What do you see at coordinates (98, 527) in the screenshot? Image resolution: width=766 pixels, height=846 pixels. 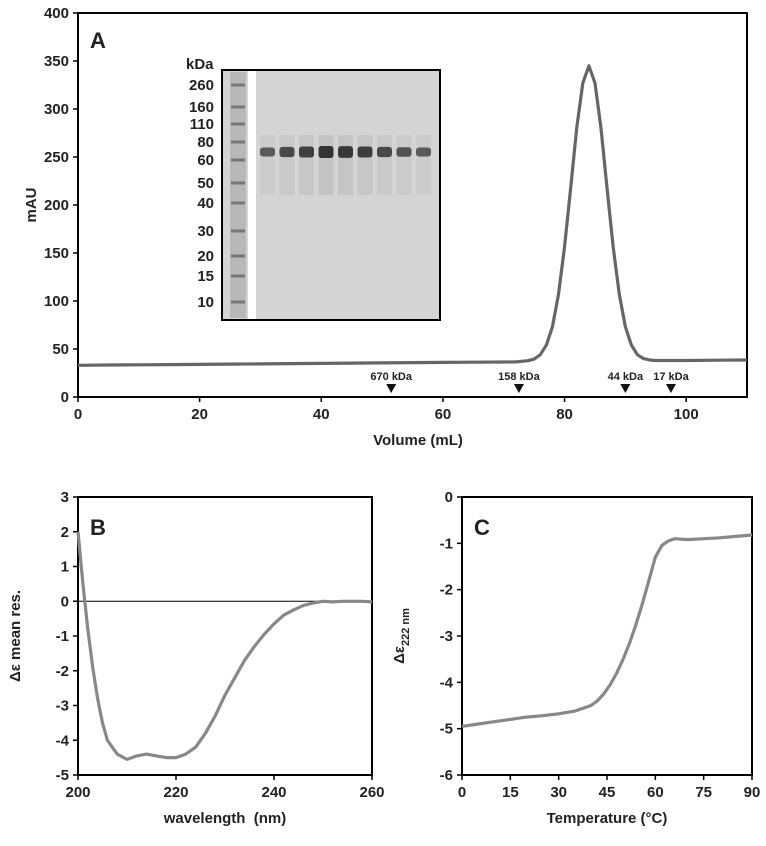 I see `panel-label: B` at bounding box center [98, 527].